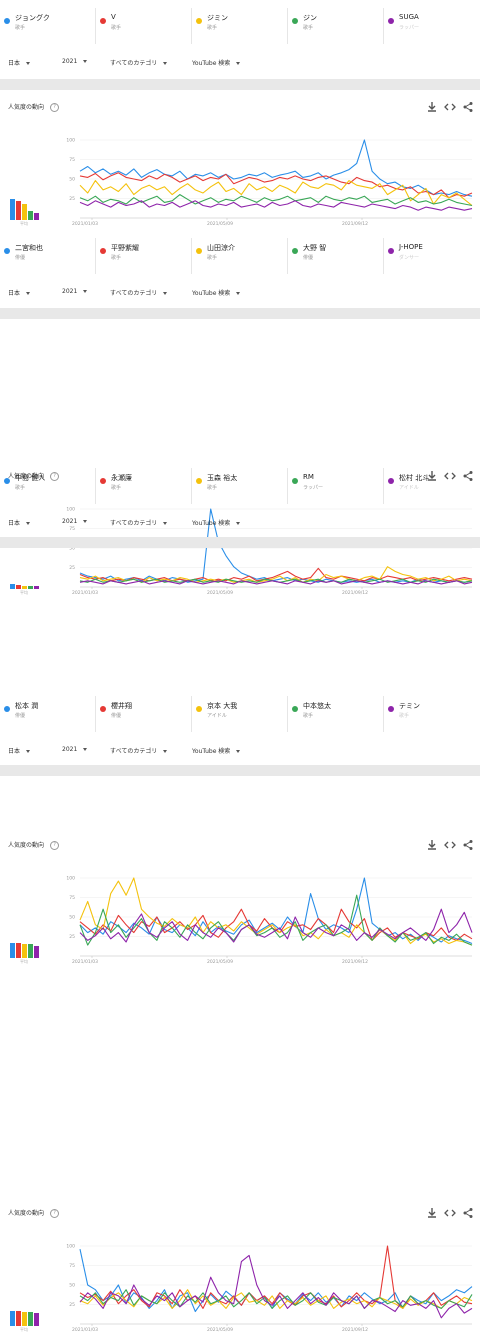 The height and width of the screenshot is (1333, 480). What do you see at coordinates (144, 256) in the screenshot?
I see `term-chip: 平野紫耀 歌手` at bounding box center [144, 256].